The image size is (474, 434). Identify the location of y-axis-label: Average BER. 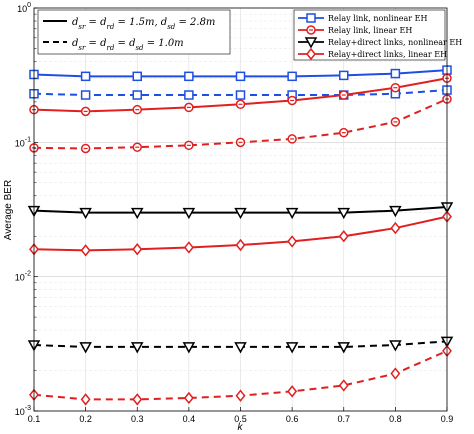
(8, 210).